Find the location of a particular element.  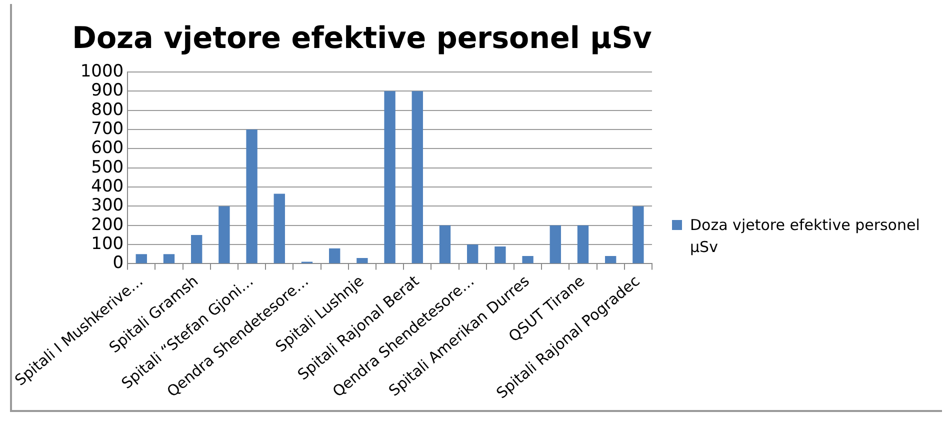

y-tick-label: 1000 is located at coordinates (102, 71).